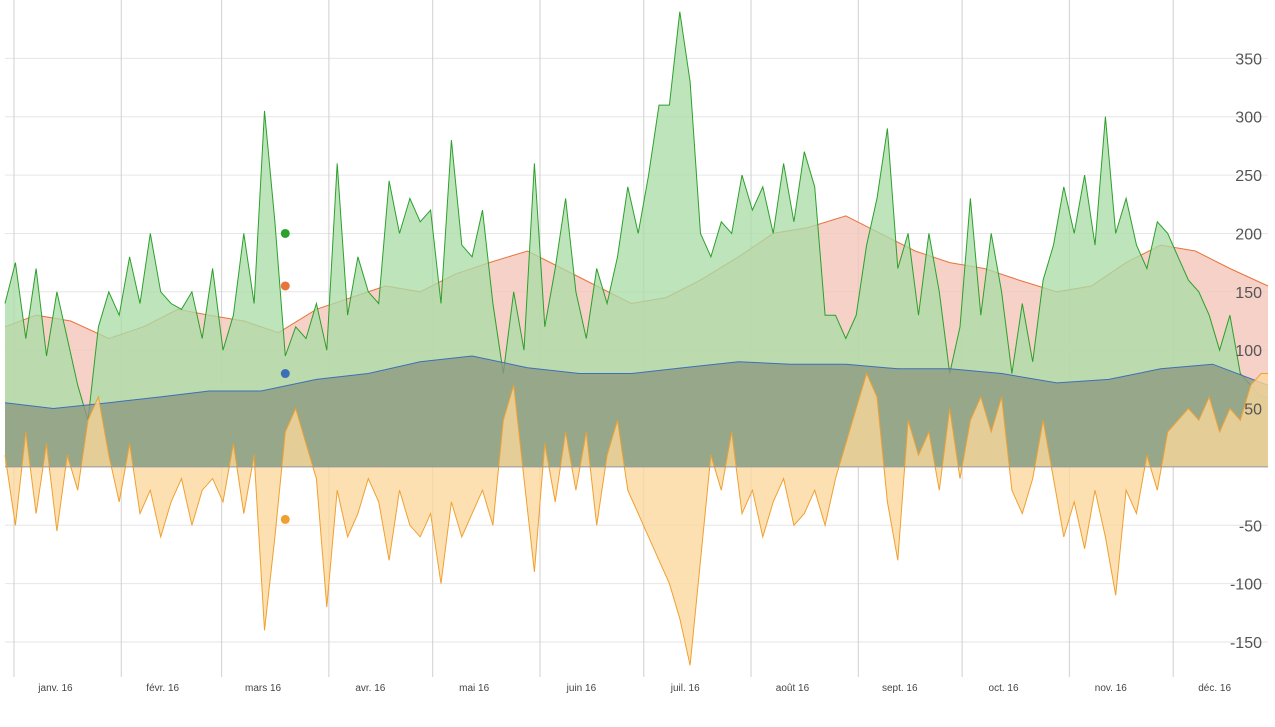 The width and height of the screenshot is (1275, 727). What do you see at coordinates (474, 688) in the screenshot?
I see `x-tick-label: mai 16` at bounding box center [474, 688].